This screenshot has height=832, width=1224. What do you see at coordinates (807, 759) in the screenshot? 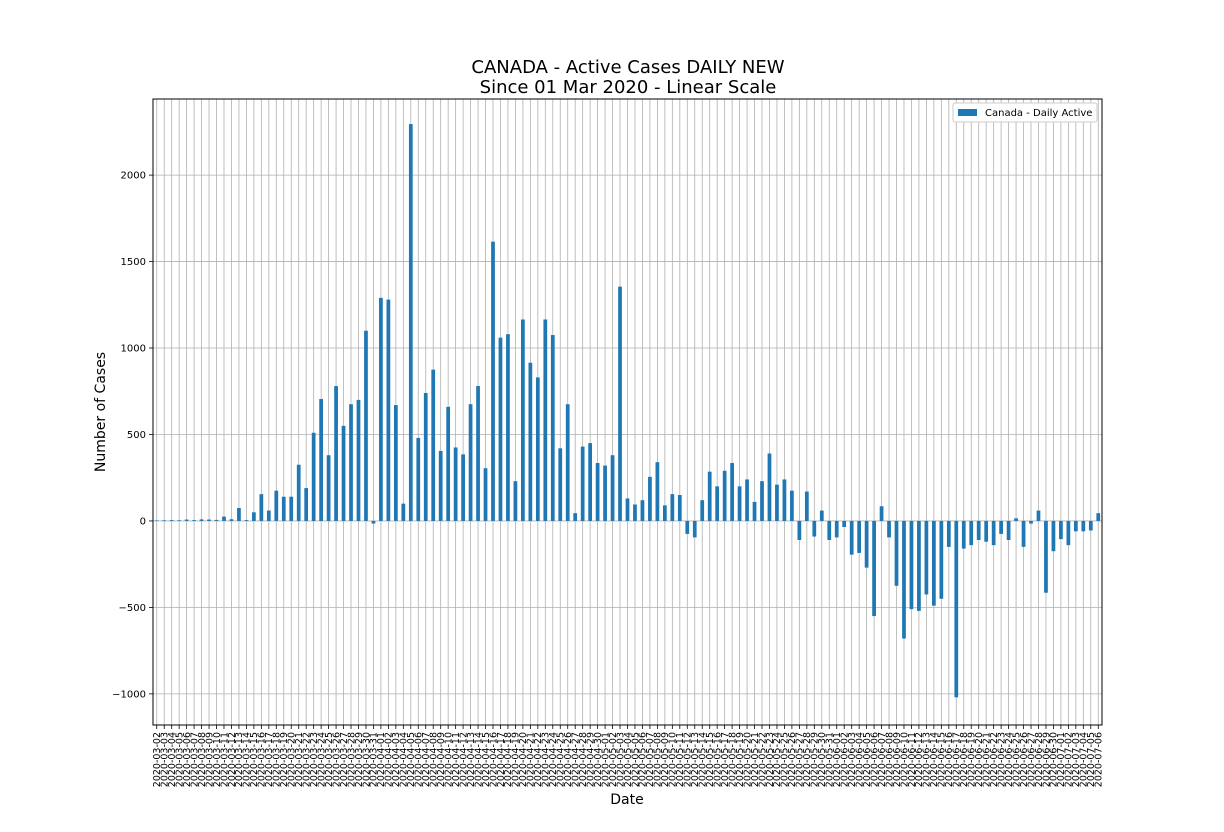
I see `x-tick-label: 2020-05-28` at bounding box center [807, 759].